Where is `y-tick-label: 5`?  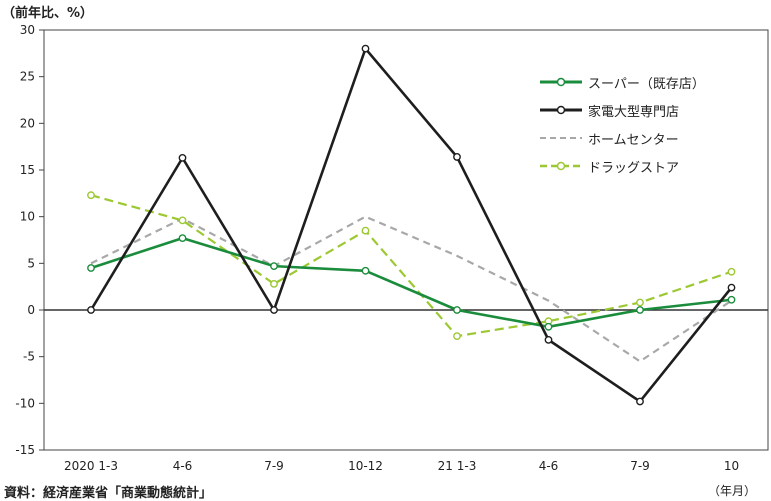
y-tick-label: 5 is located at coordinates (31, 263).